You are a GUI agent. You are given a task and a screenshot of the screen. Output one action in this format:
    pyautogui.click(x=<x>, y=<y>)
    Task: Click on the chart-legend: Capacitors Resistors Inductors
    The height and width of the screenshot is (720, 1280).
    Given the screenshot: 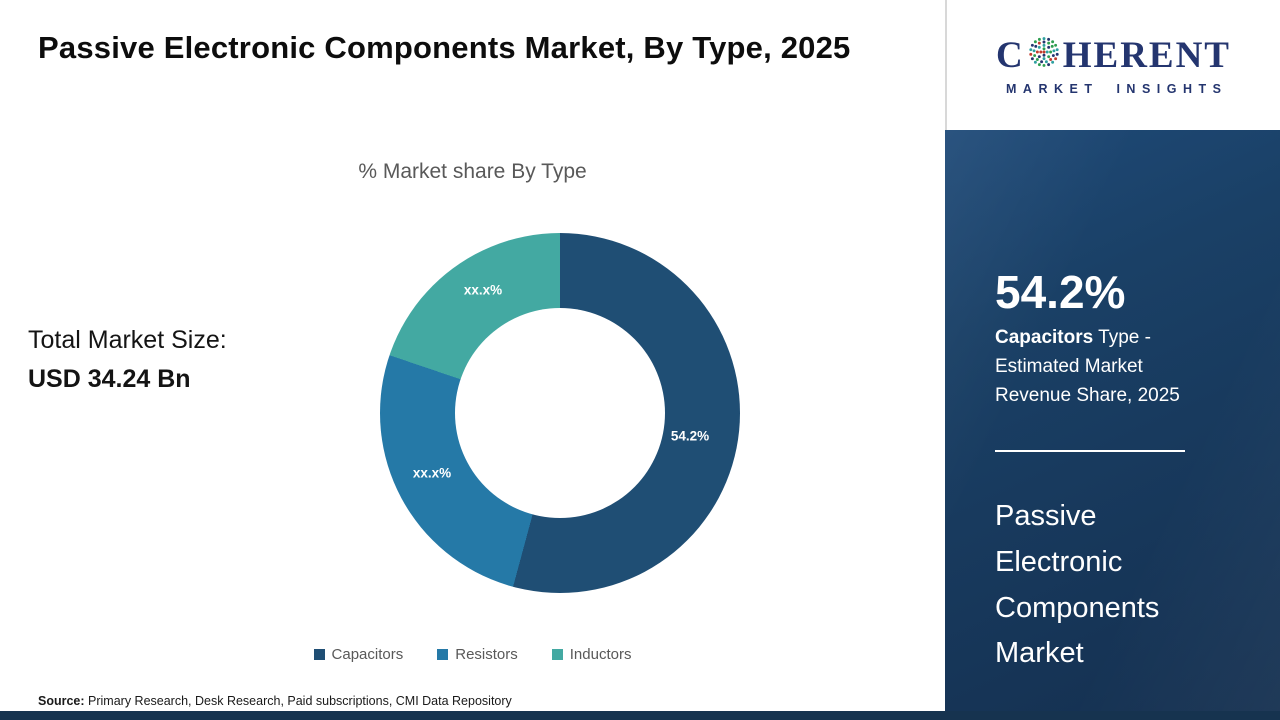 What is the action you would take?
    pyautogui.click(x=472, y=654)
    